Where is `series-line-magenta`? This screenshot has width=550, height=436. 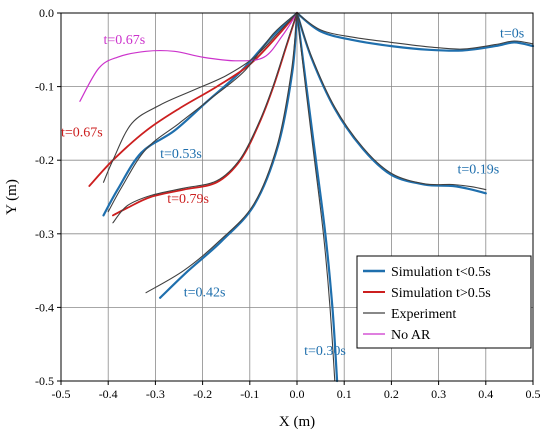
series-line-magenta is located at coordinates (188, 57).